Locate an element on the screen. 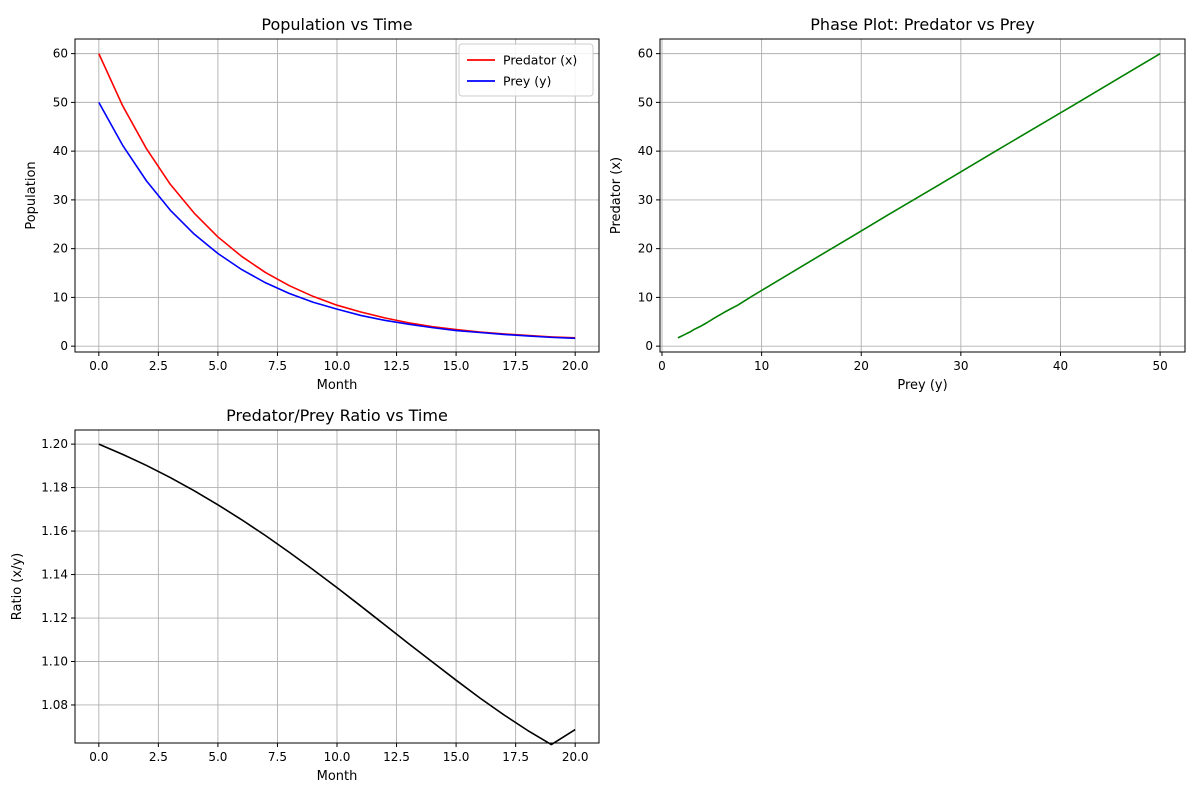  x-tick-label: 50 is located at coordinates (1159, 366).